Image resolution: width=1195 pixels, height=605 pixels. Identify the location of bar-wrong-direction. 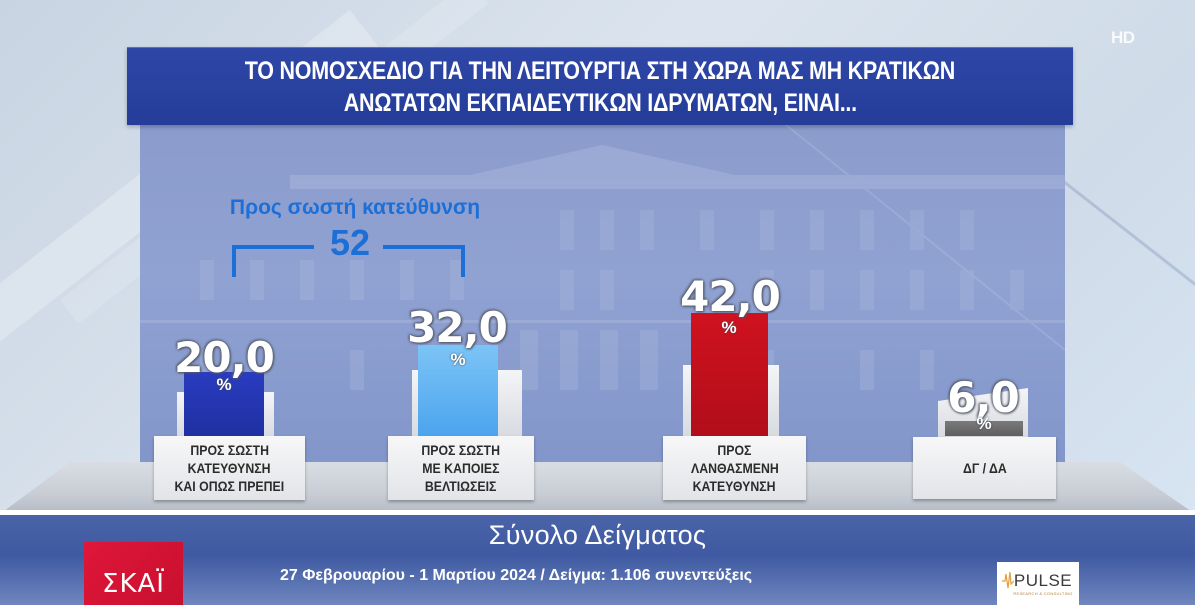
(729, 376).